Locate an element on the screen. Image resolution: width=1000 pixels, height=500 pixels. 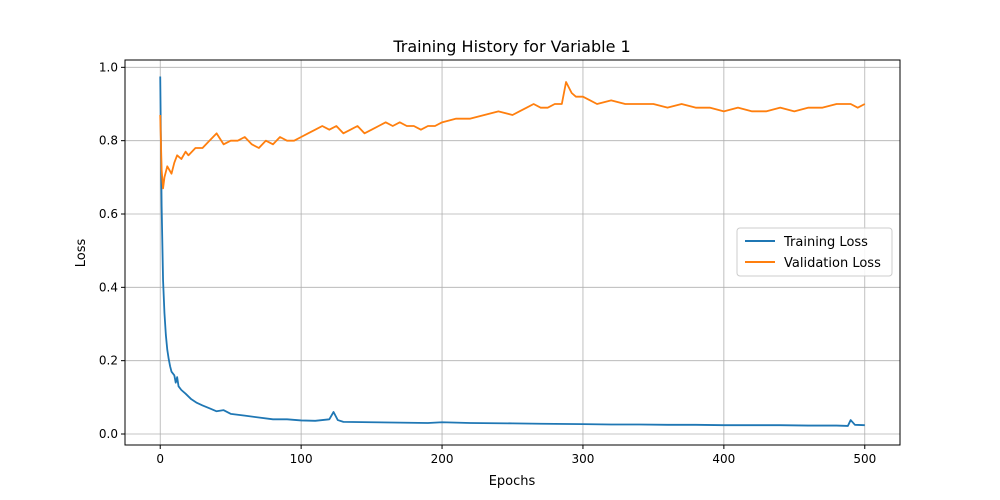
legend-label-validation-loss: Validation Loss is located at coordinates (832, 263).